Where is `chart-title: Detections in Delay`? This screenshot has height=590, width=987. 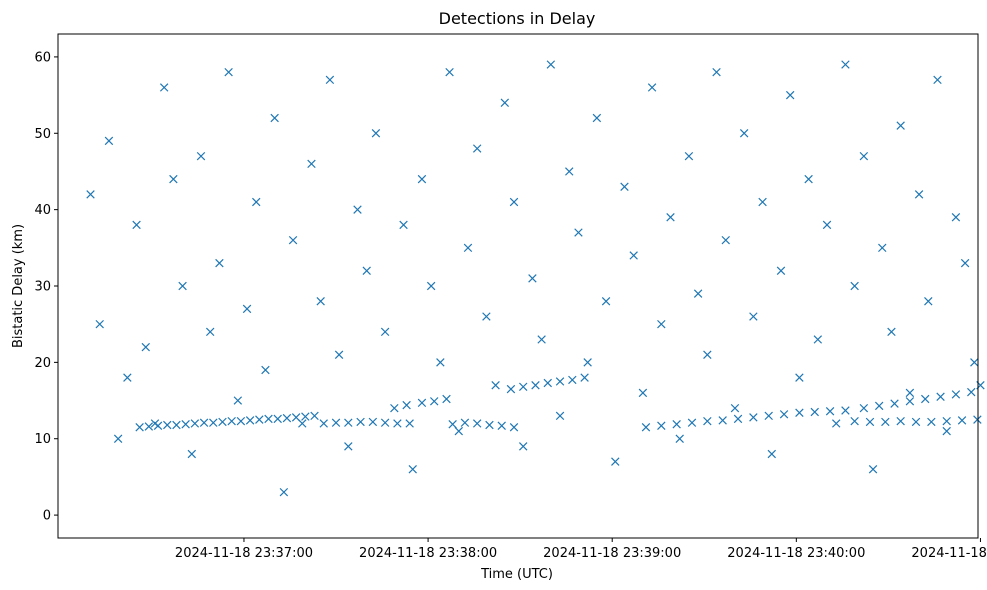
chart-title: Detections in Delay is located at coordinates (517, 18).